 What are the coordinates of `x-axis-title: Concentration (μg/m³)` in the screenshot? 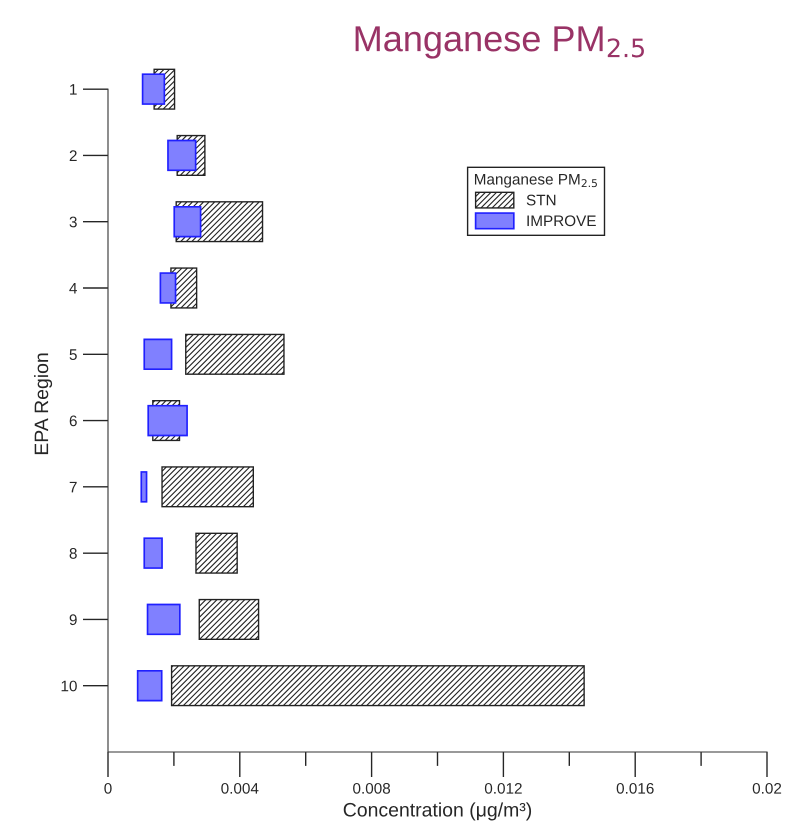 It's located at (438, 811).